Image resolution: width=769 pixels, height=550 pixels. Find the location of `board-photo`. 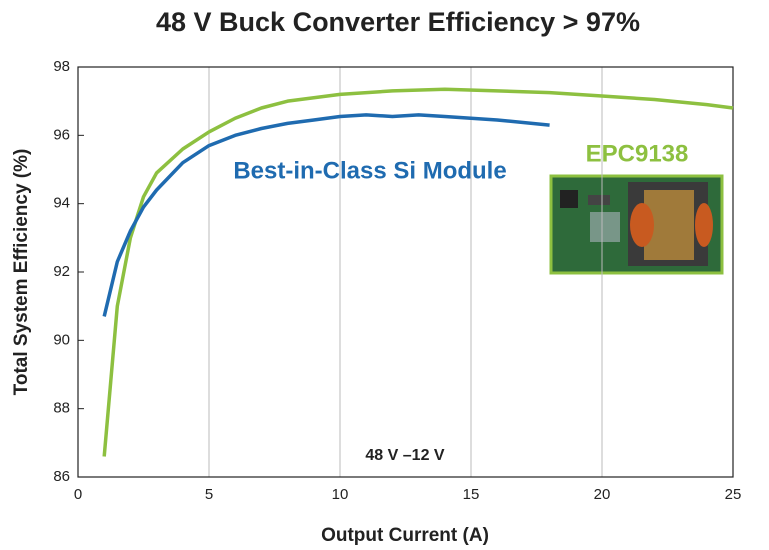

board-photo is located at coordinates (636, 224).